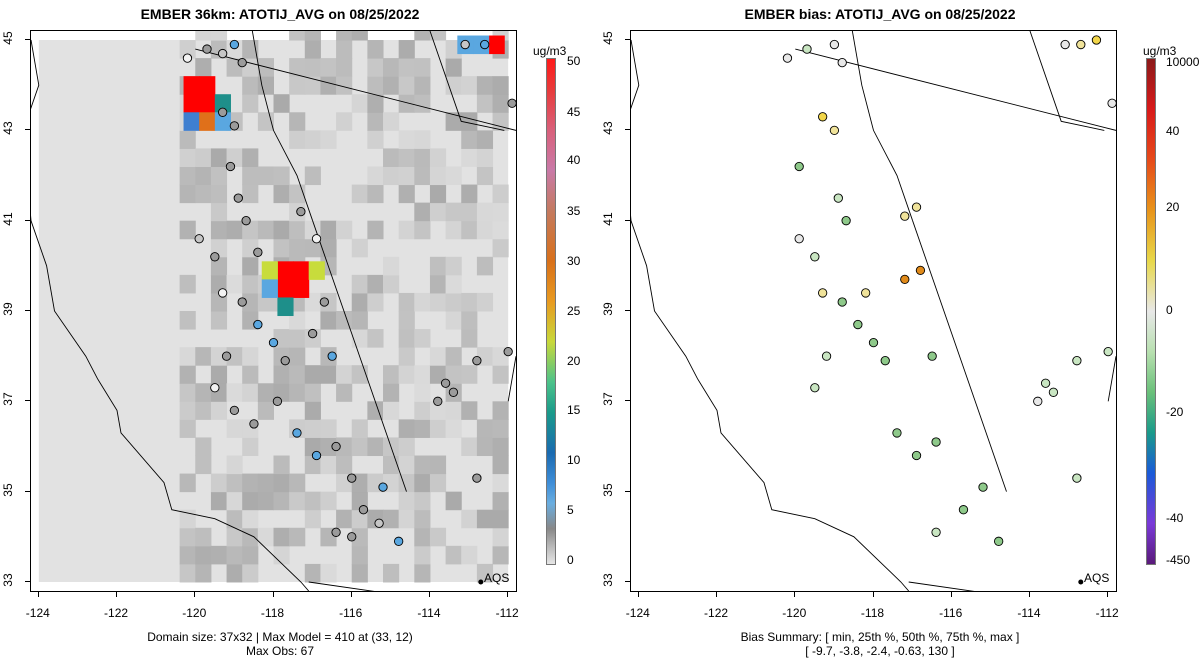  I want to click on bias-x-tick-mark, so click(717, 594).